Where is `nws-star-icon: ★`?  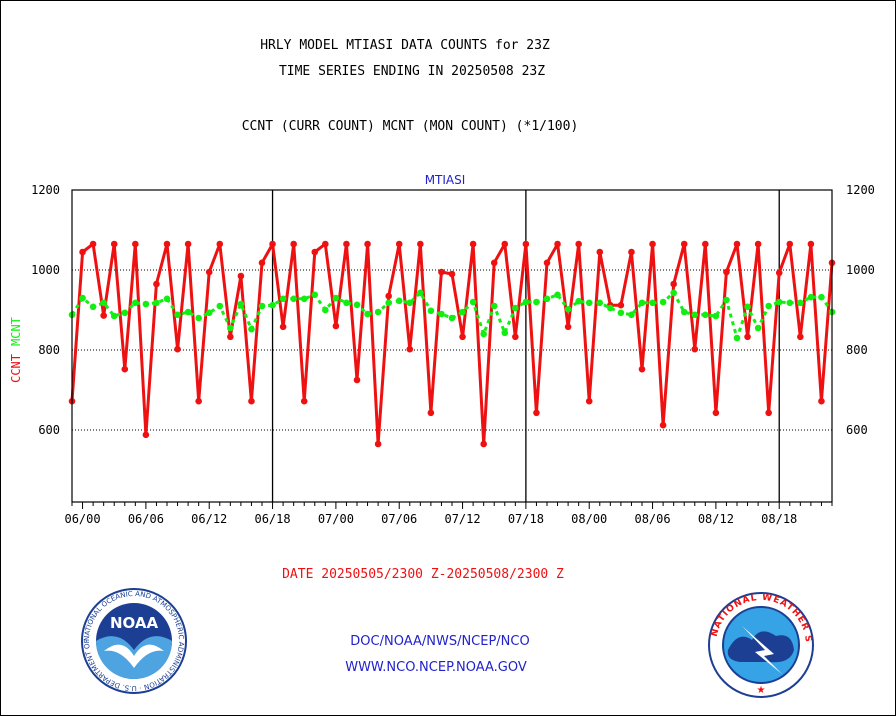 nws-star-icon: ★ is located at coordinates (761, 690).